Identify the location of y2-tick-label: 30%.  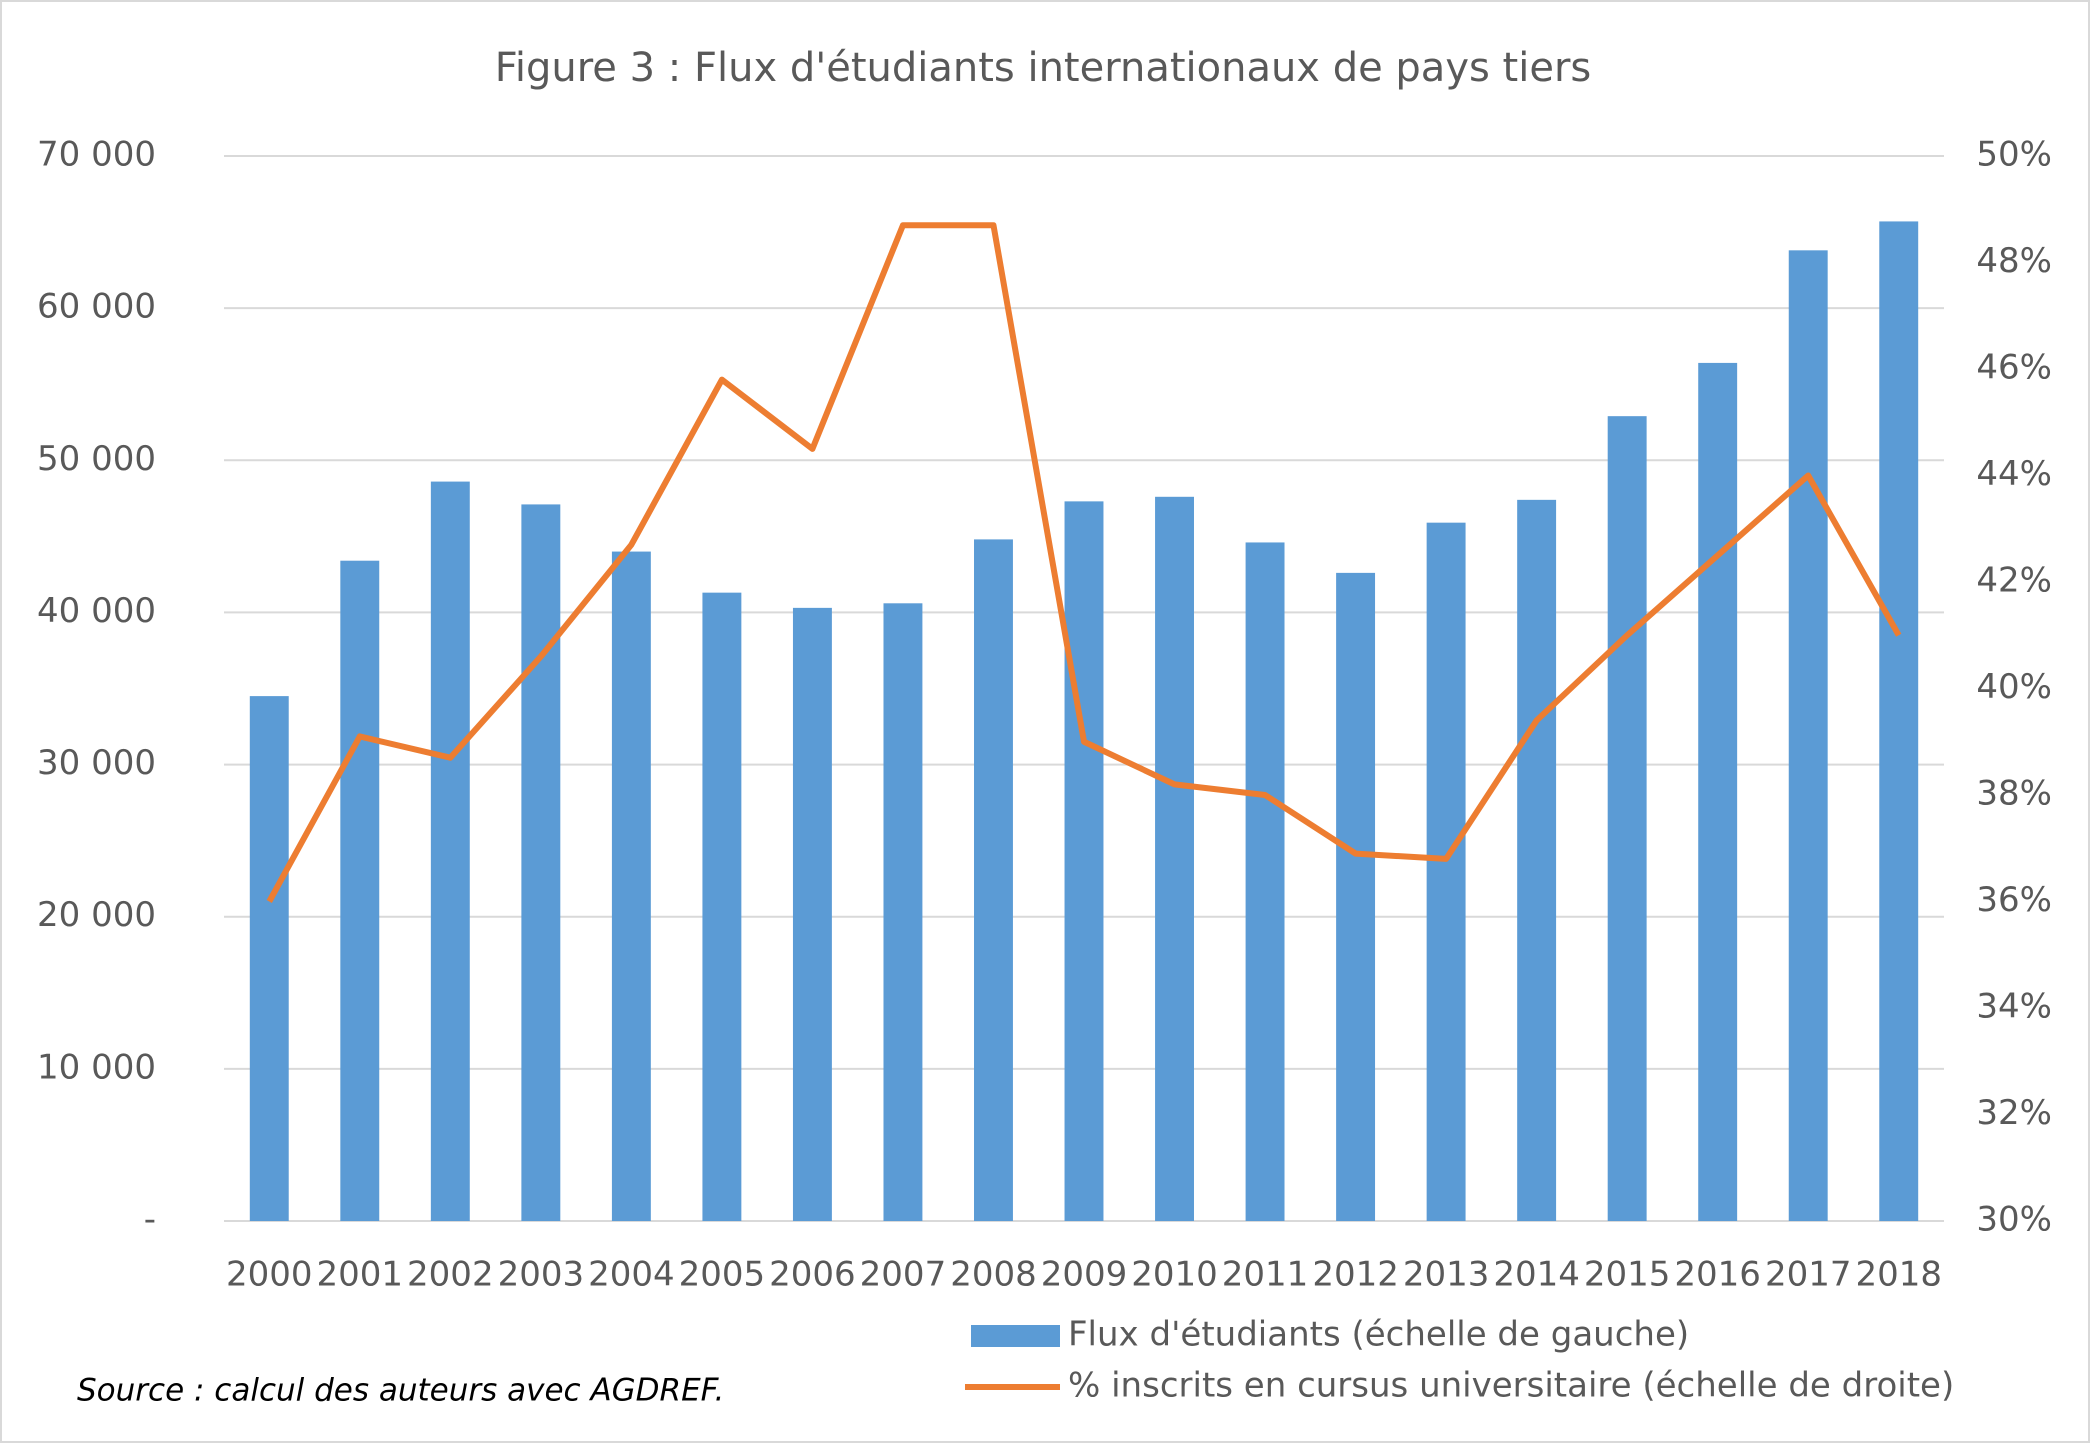
(2014, 1220).